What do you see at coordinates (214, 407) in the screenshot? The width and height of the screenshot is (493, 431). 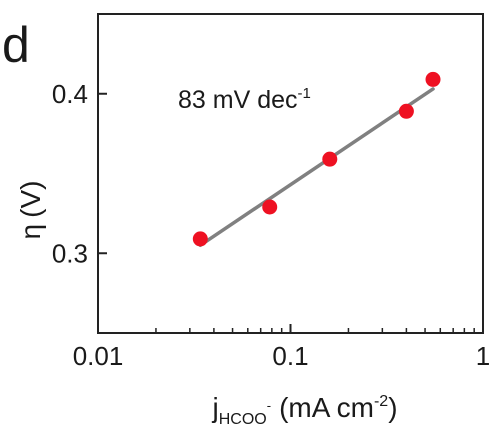 I see `x-axis-label-symbol: j` at bounding box center [214, 407].